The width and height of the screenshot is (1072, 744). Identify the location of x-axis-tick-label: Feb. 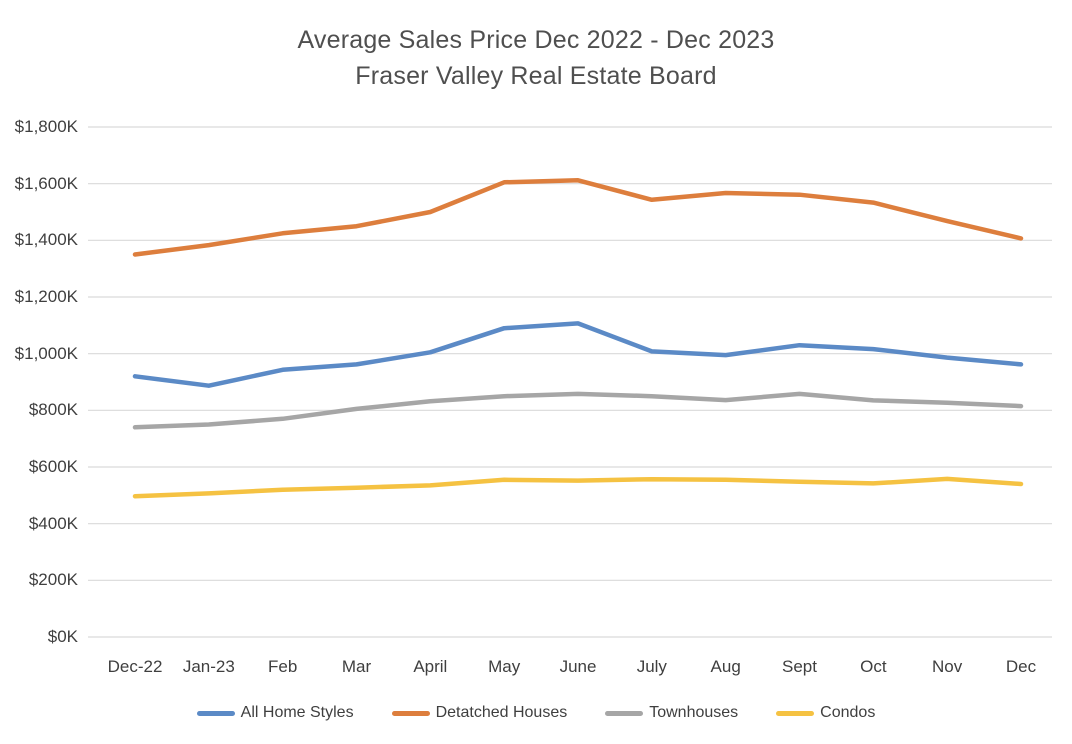
(283, 666).